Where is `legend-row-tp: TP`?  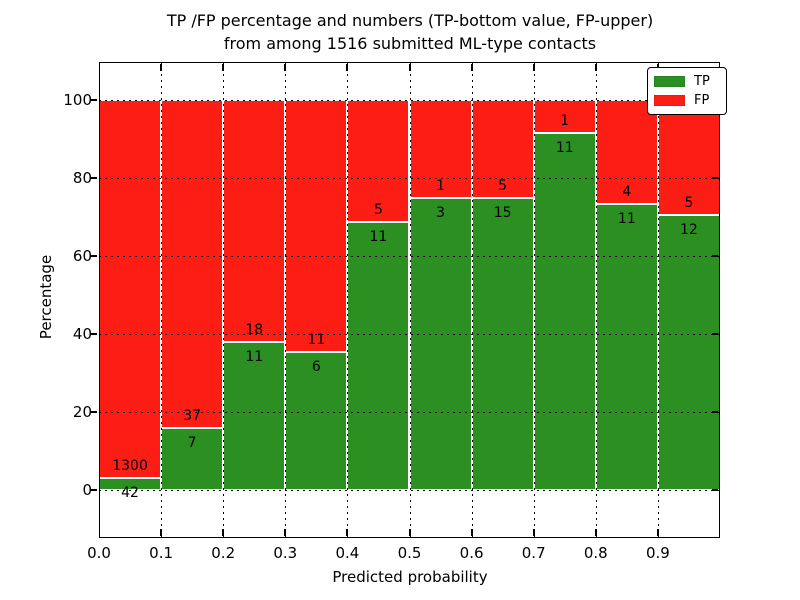 legend-row-tp: TP is located at coordinates (687, 81).